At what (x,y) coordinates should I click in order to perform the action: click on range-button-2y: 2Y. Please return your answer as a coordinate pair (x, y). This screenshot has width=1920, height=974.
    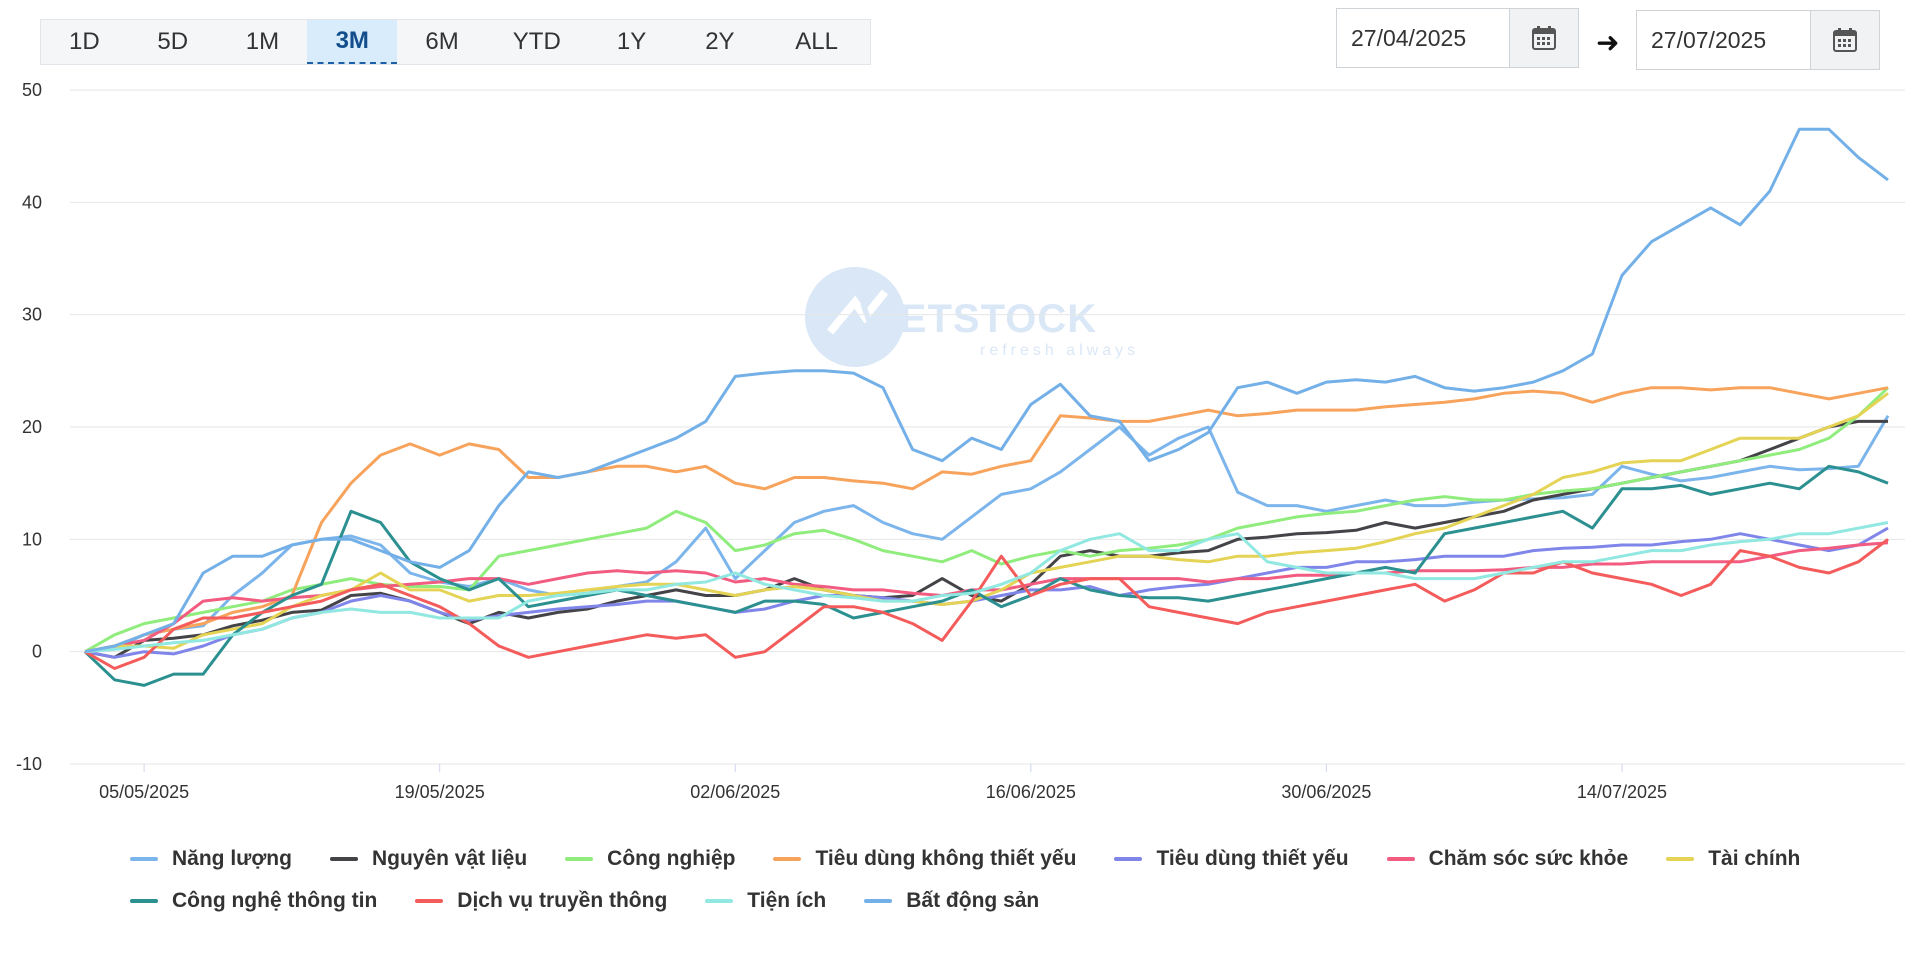
    Looking at the image, I should click on (720, 41).